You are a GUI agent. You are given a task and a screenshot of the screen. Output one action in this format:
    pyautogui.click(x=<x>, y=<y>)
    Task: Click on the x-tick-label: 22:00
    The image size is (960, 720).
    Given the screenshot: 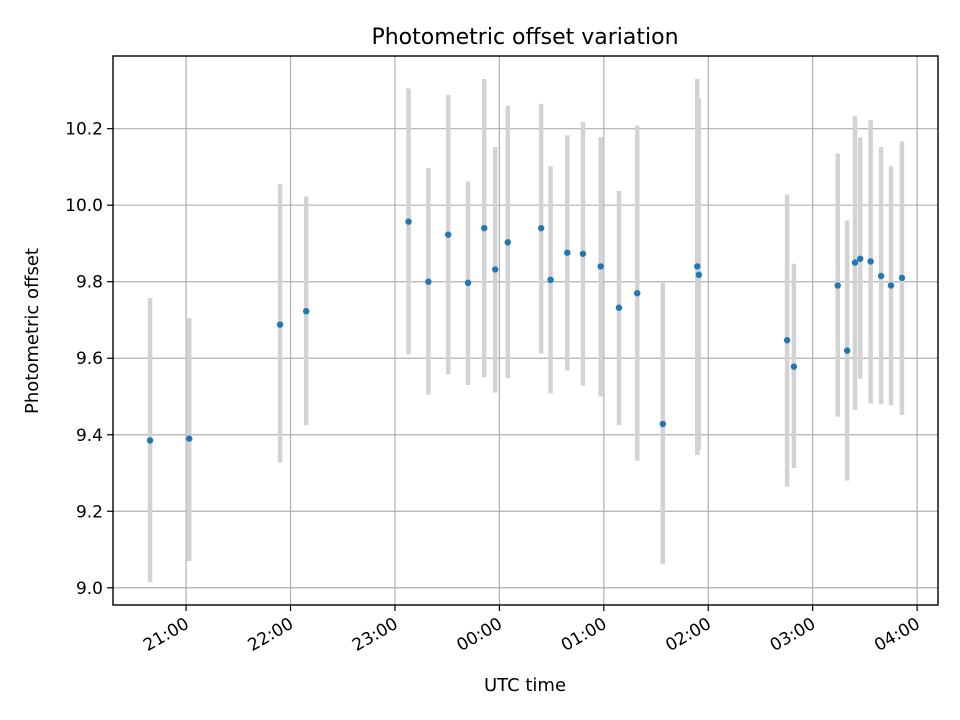 What is the action you would take?
    pyautogui.click(x=271, y=635)
    